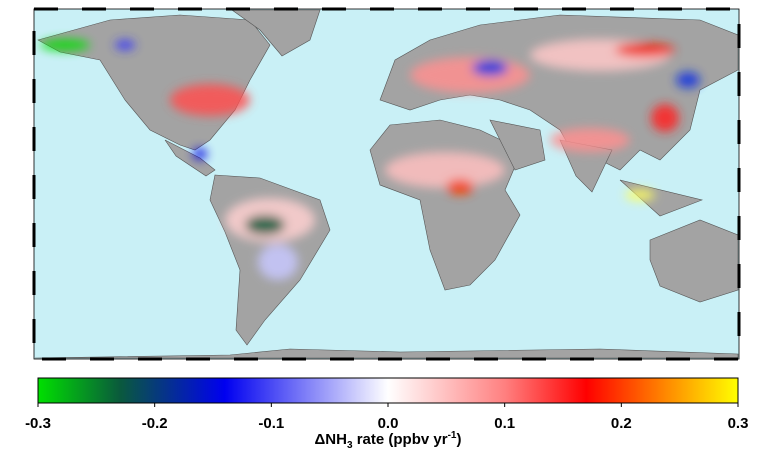 The image size is (770, 452). What do you see at coordinates (155, 423) in the screenshot?
I see `tick-label: -0.2` at bounding box center [155, 423].